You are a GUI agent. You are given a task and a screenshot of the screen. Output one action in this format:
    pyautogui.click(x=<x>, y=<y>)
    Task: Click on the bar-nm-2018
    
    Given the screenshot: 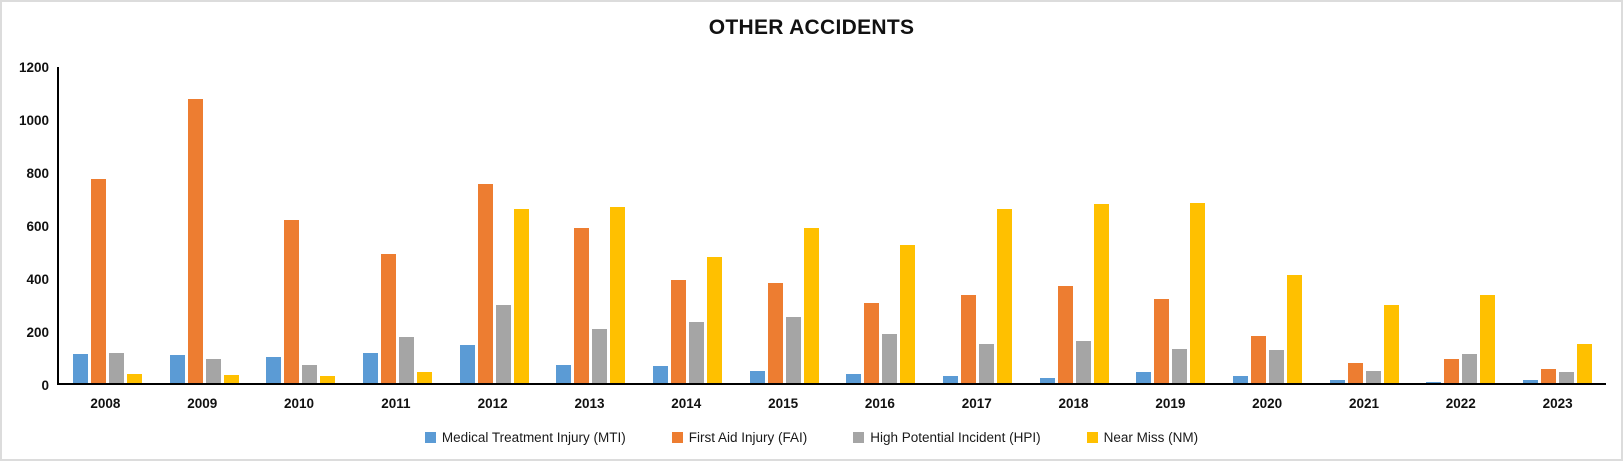 What is the action you would take?
    pyautogui.click(x=1101, y=293)
    